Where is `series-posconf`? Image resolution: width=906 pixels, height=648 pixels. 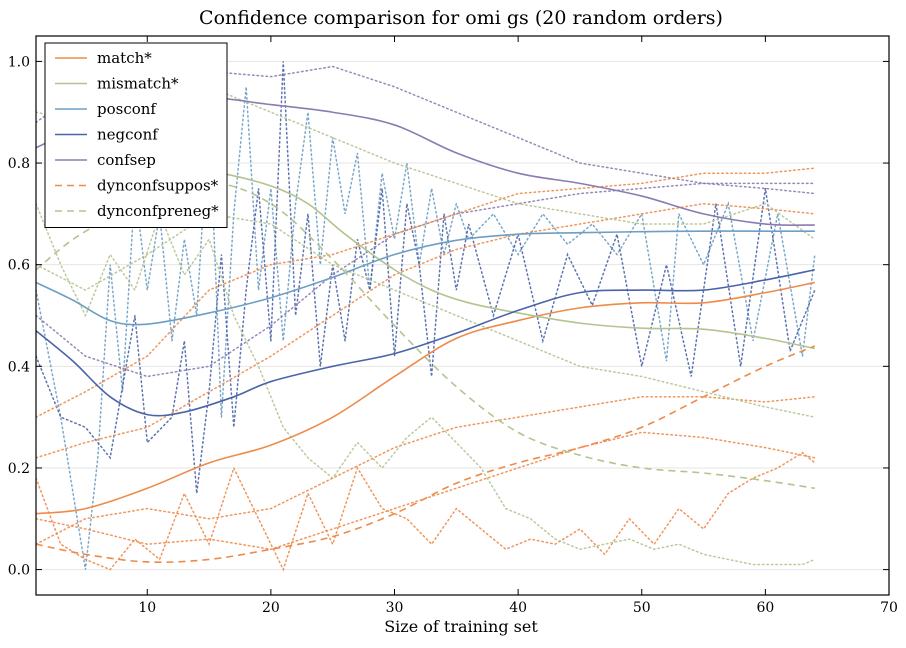
series-posconf is located at coordinates (425, 278).